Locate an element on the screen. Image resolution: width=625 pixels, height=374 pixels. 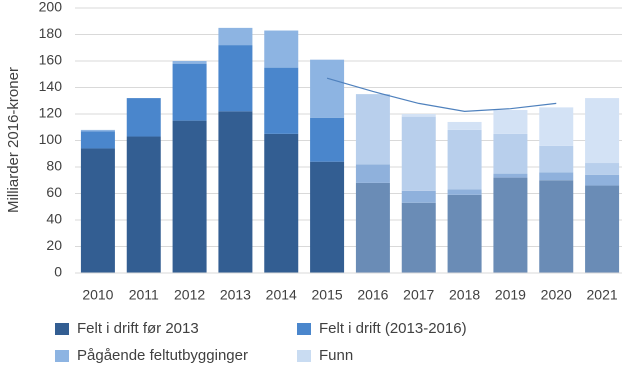
x-tick-label: 2016 is located at coordinates (372, 295).